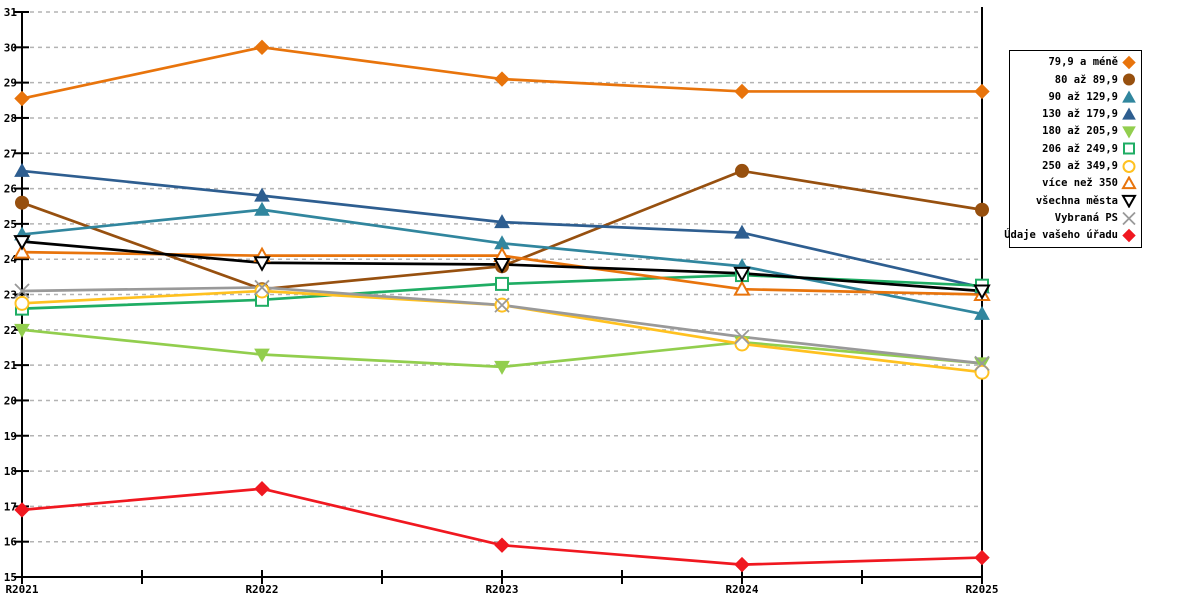 The image size is (1200, 600). I want to click on legend-item-label: 206 až 249,9, so click(1080, 148).